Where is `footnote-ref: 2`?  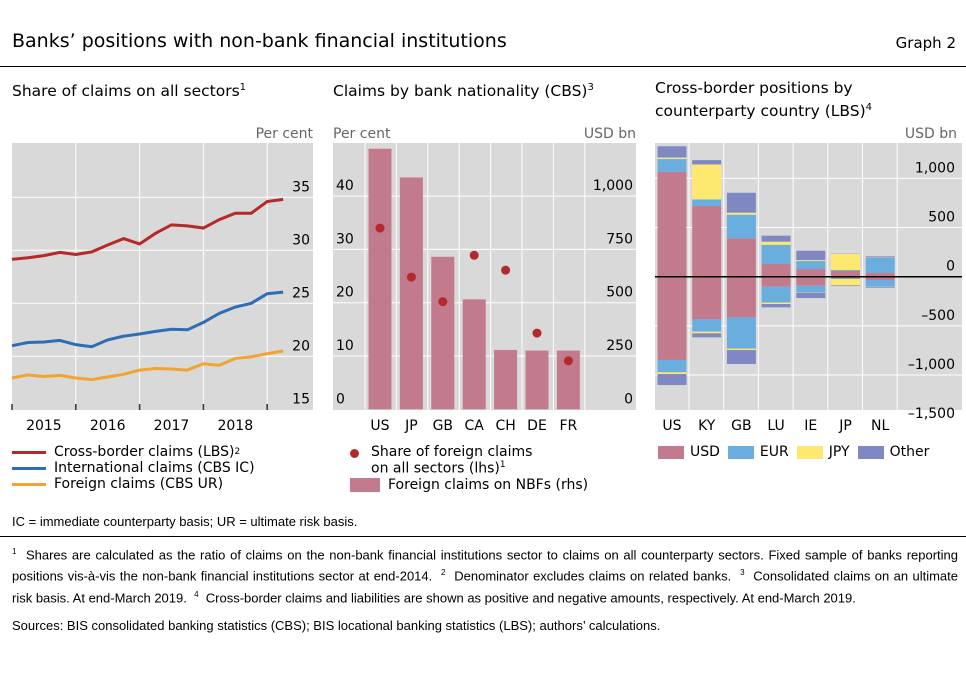 footnote-ref: 2 is located at coordinates (237, 452).